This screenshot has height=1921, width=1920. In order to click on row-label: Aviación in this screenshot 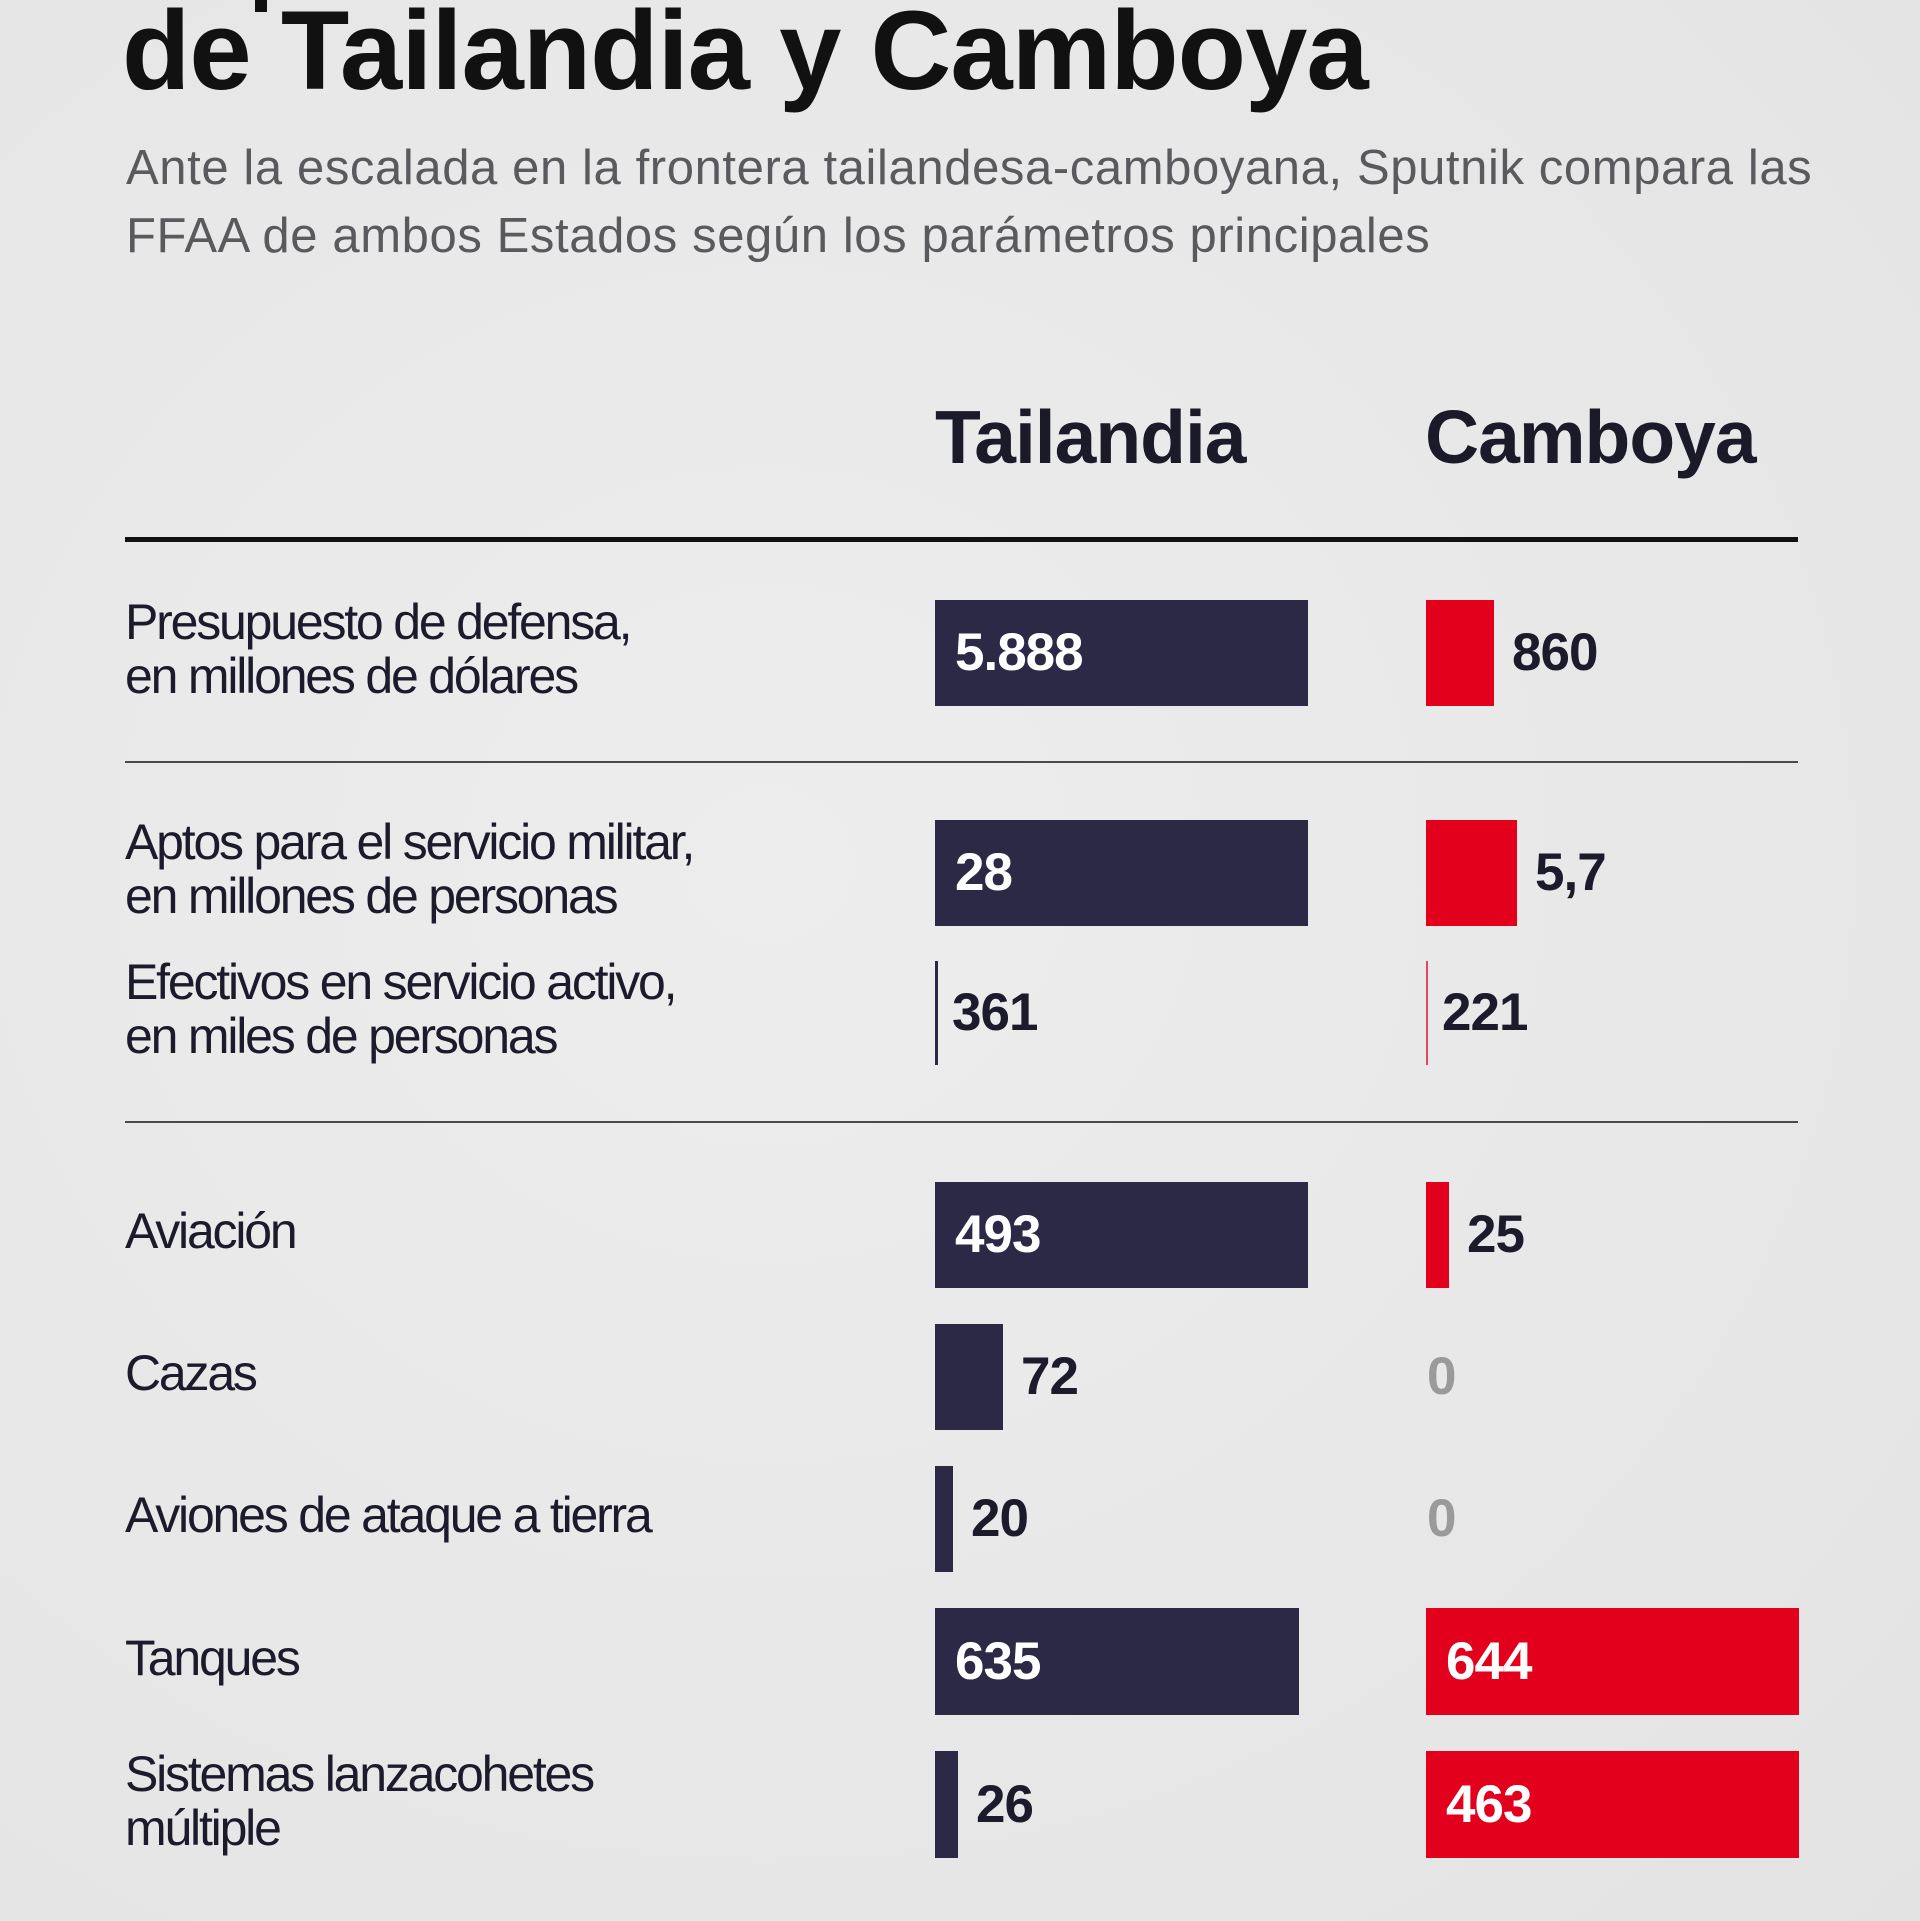, I will do `click(211, 1231)`.